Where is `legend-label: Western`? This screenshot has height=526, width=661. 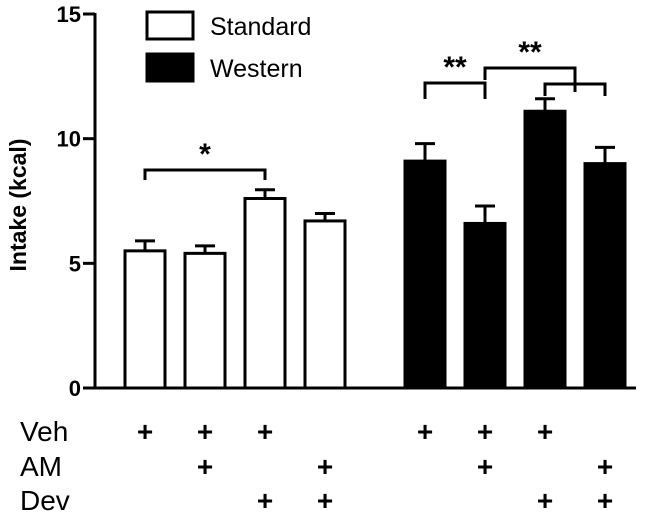
legend-label: Western is located at coordinates (256, 69).